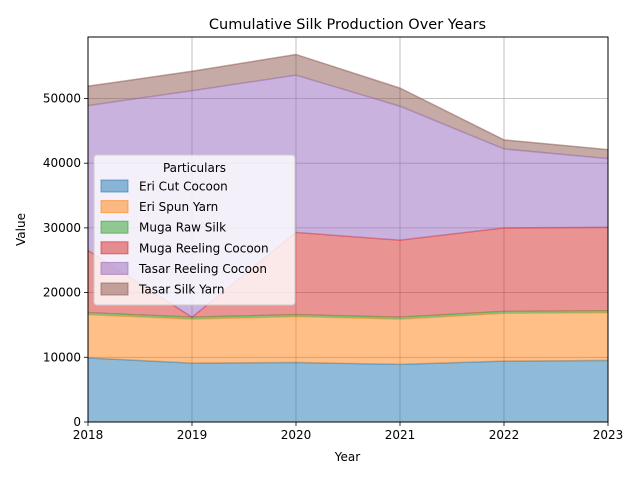 This screenshot has height=484, width=640. Describe the element at coordinates (62, 163) in the screenshot. I see `y-tick-label-4: 40000` at that location.